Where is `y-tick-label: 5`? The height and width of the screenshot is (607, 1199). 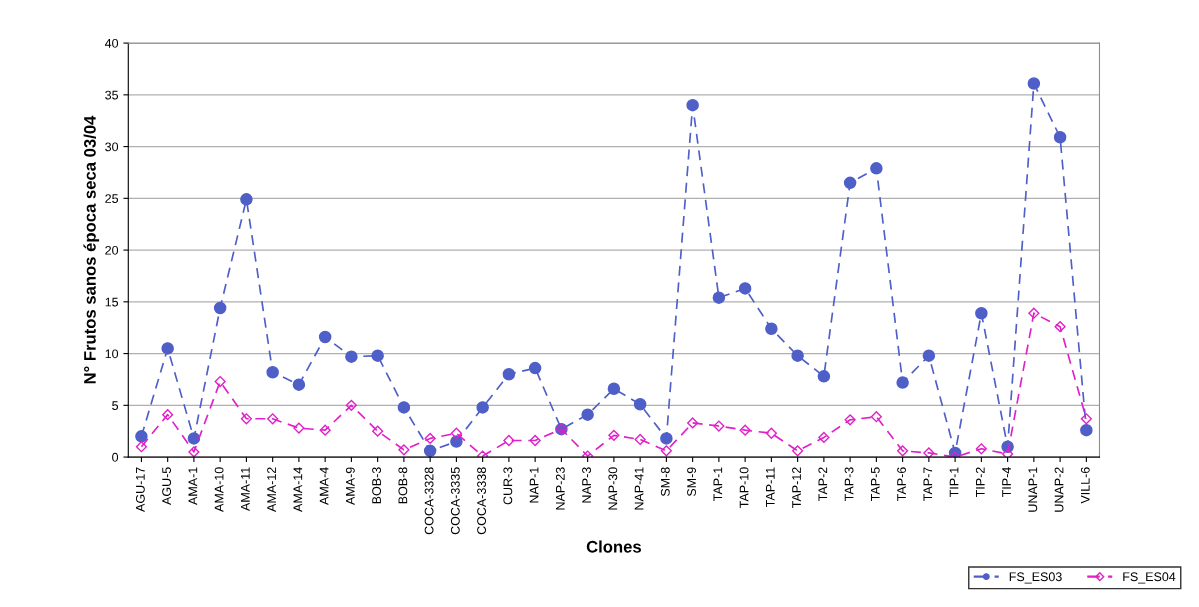 y-tick-label: 5 is located at coordinates (115, 405).